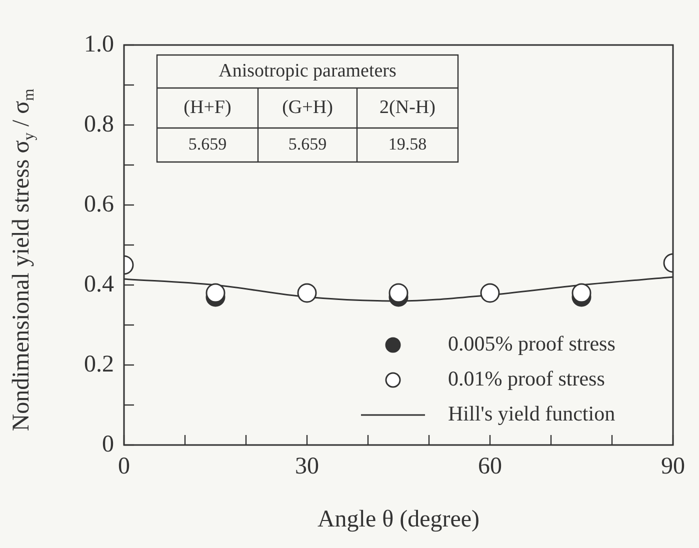 The image size is (699, 548). Describe the element at coordinates (99, 284) in the screenshot. I see `y-tick-label: 0.4` at that location.